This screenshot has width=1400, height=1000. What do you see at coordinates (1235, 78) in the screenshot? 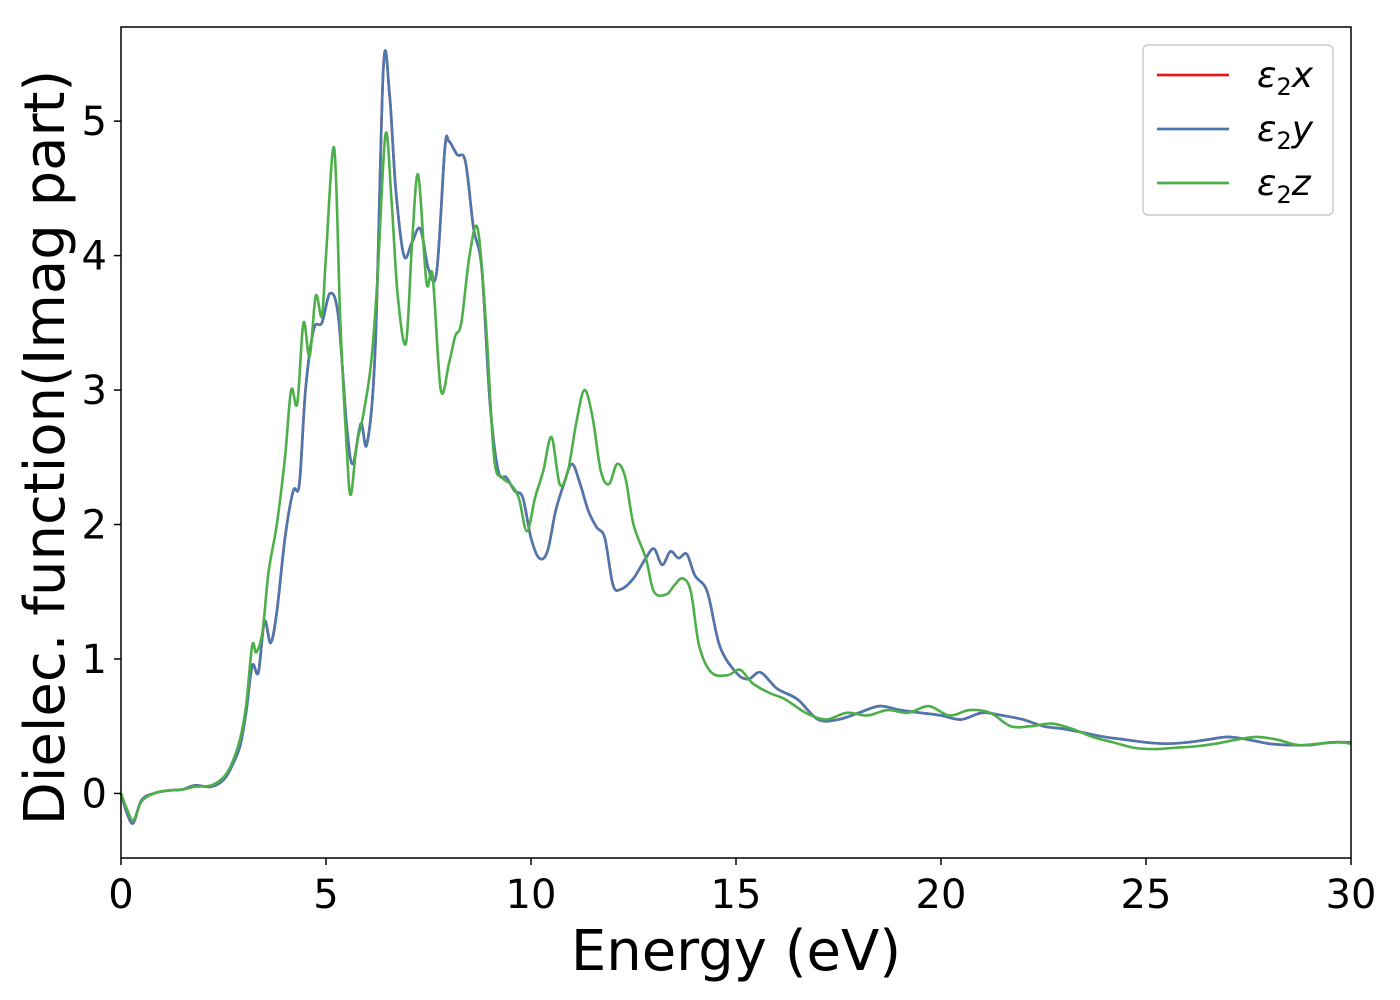
I see `legend-entry-x: ε2x` at bounding box center [1235, 78].